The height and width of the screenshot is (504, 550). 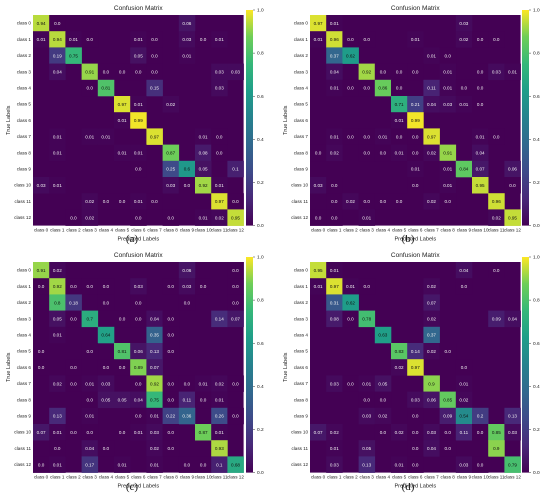 I want to click on cell-value-label: 0.17, so click(x=89, y=464).